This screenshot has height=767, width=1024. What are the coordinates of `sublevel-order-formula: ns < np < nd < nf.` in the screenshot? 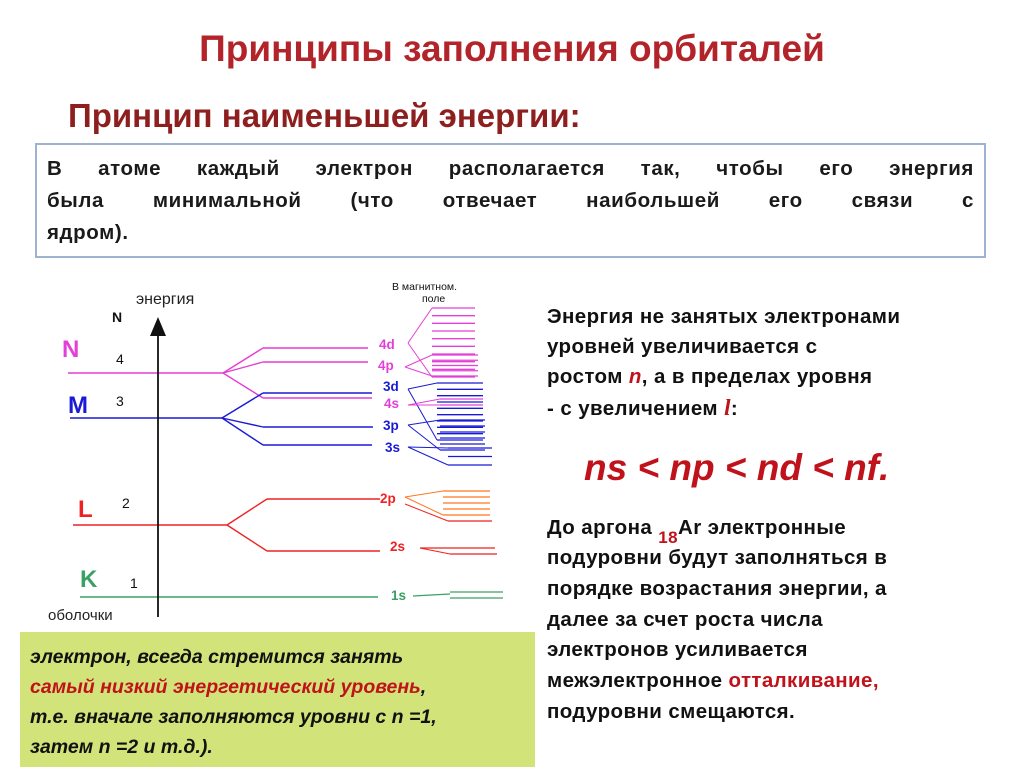 It's located at (737, 467).